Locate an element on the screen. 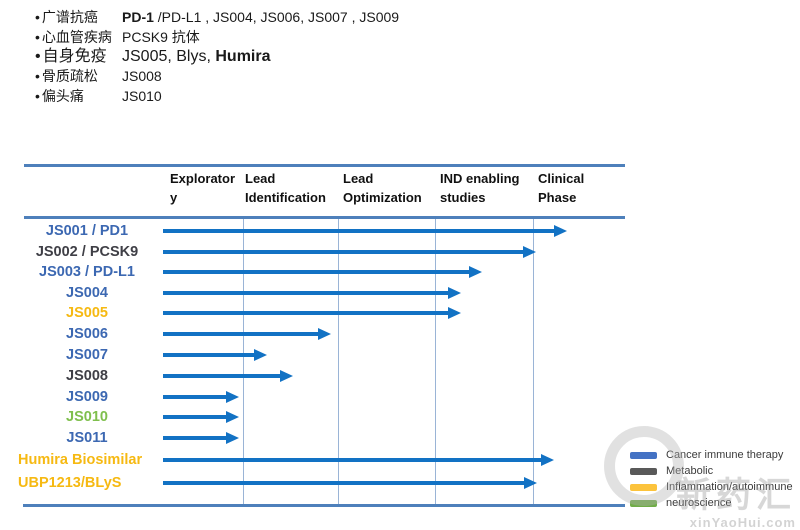 This screenshot has height=530, width=800. program-label: JS008 is located at coordinates (87, 376).